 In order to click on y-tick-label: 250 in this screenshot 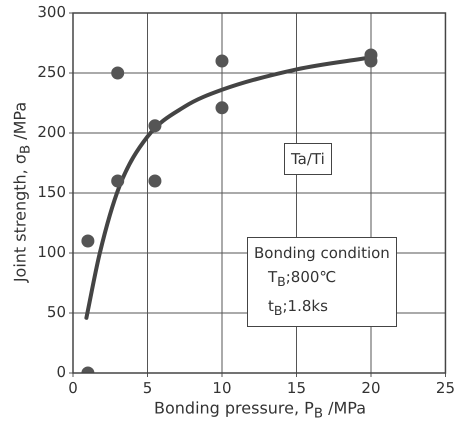, I will do `click(51, 71)`.